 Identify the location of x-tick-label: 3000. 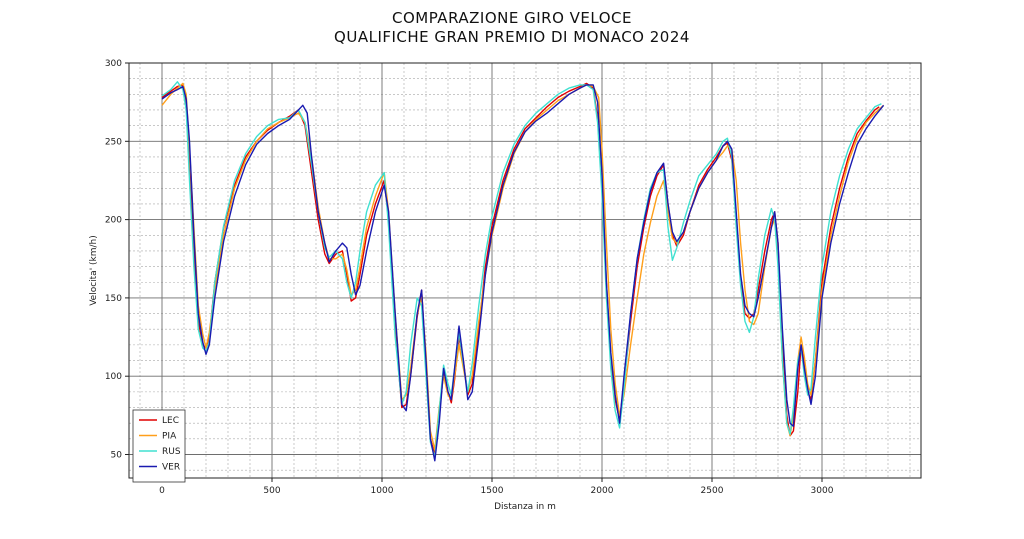
(822, 491).